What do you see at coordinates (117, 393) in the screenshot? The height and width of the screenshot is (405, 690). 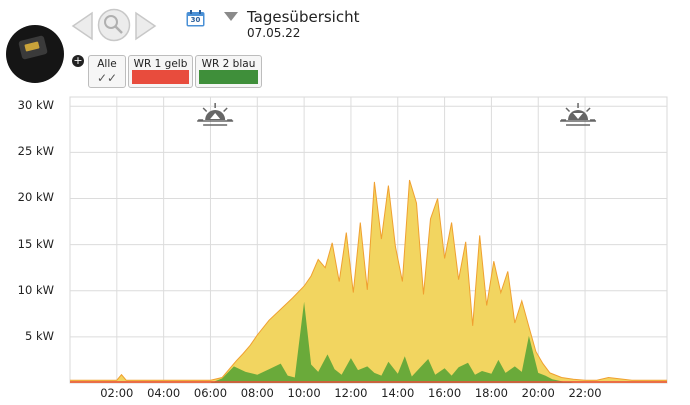 I see `x-tick-label: 02:00` at bounding box center [117, 393].